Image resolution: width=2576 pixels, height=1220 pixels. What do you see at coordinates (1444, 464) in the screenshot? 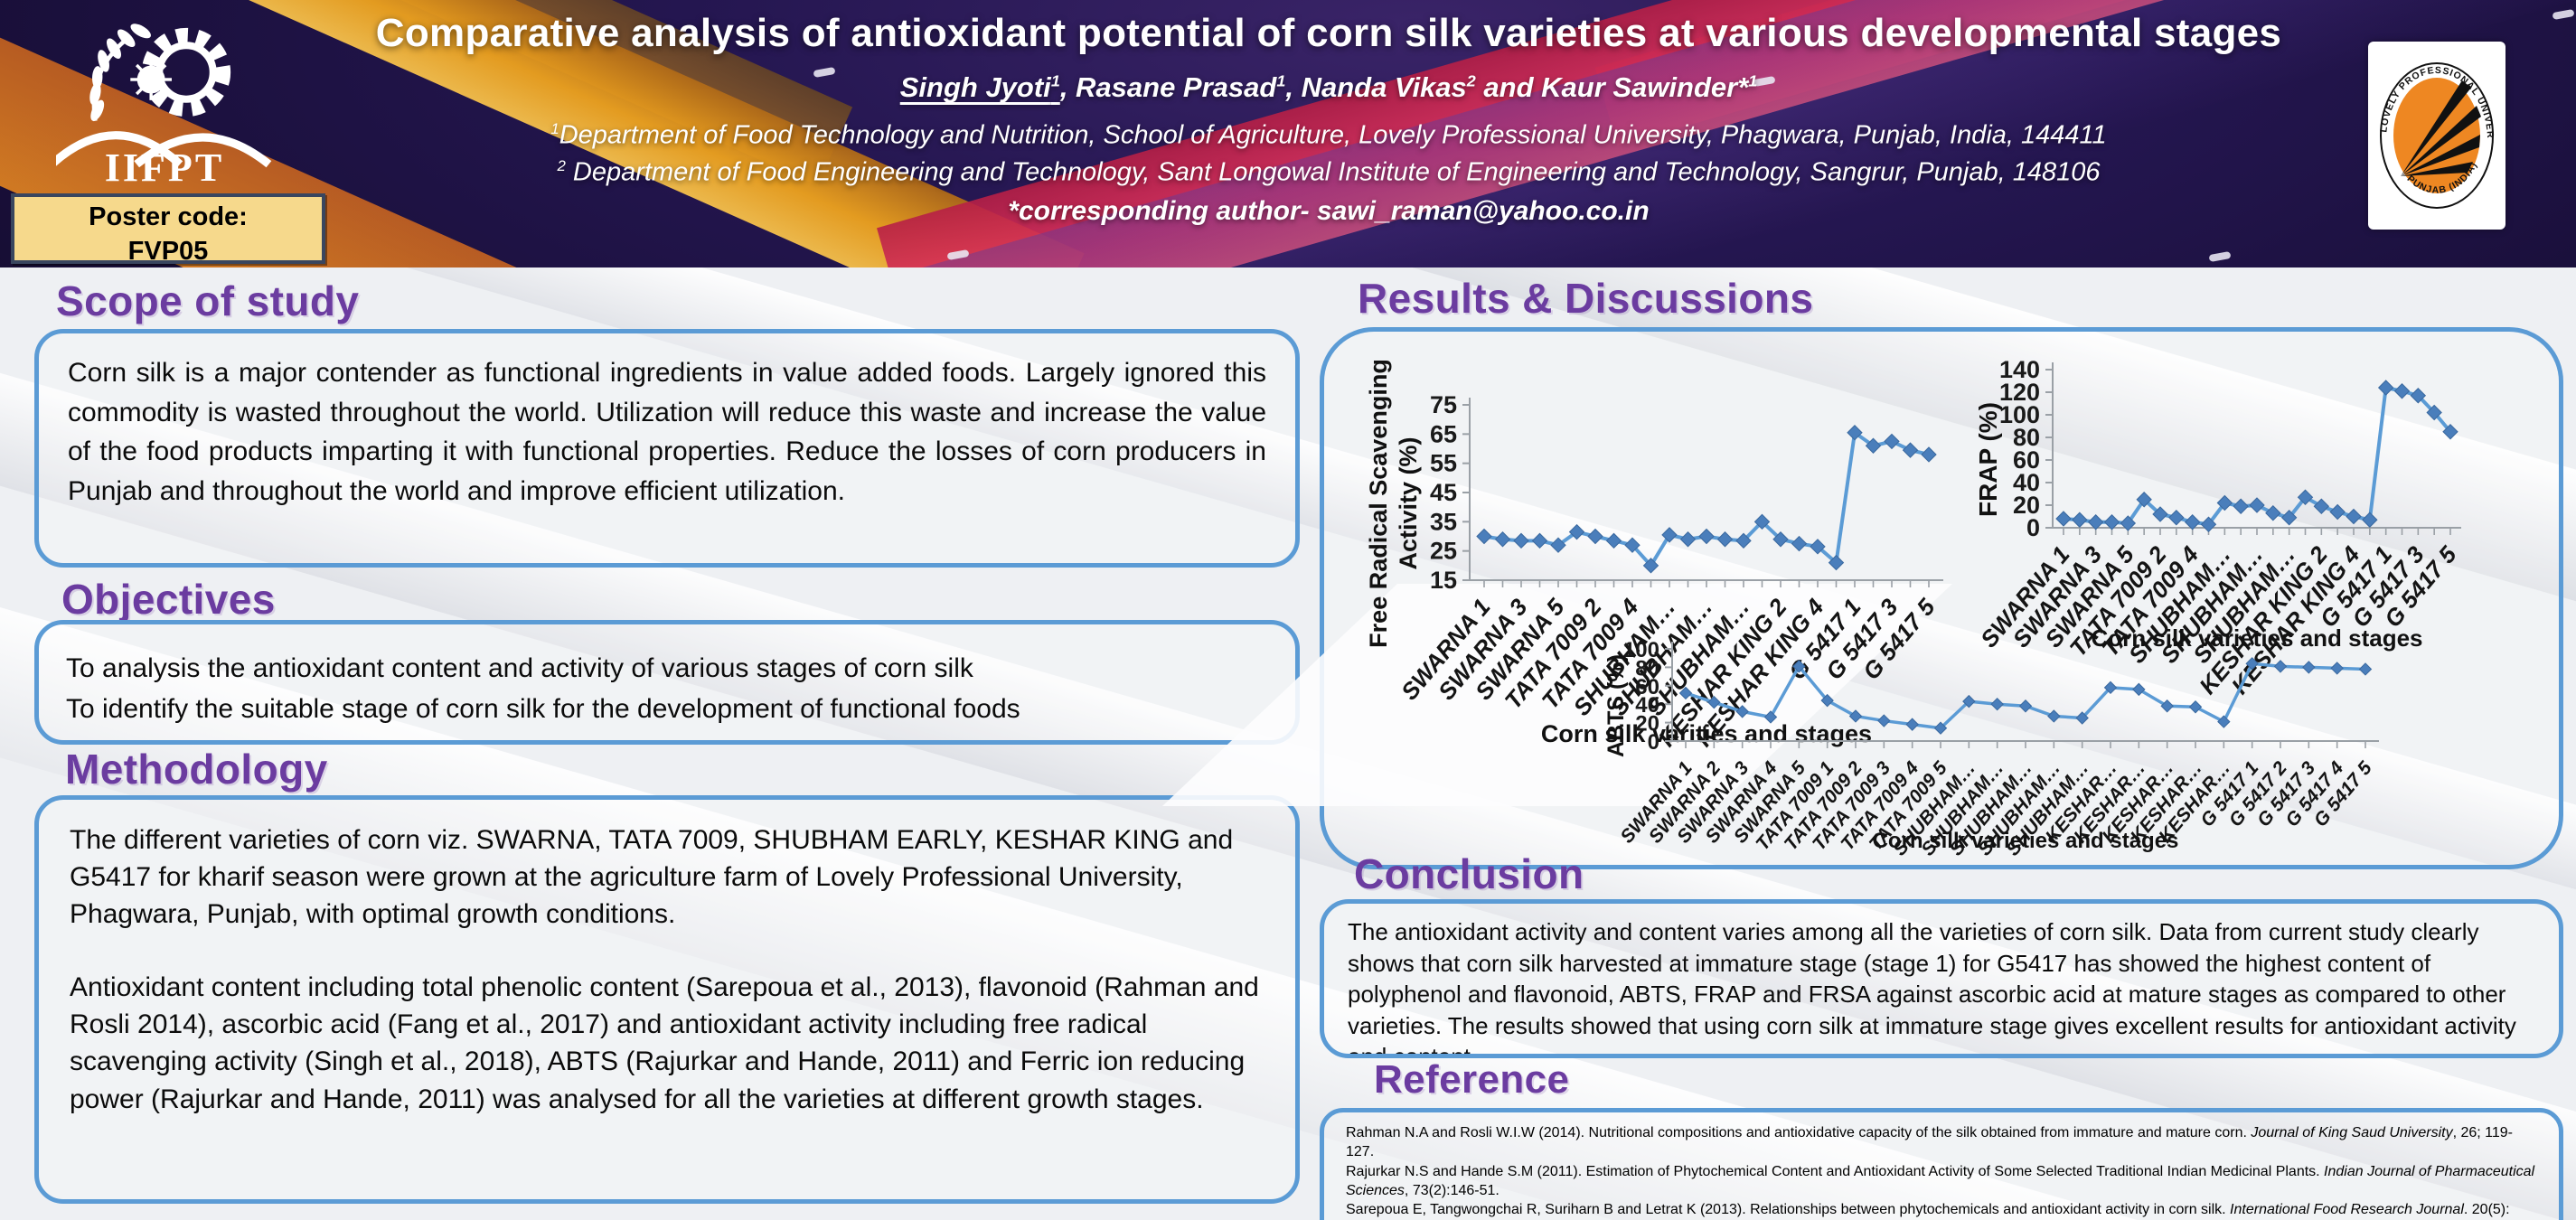
I see `svg-text: 55` at bounding box center [1444, 464].